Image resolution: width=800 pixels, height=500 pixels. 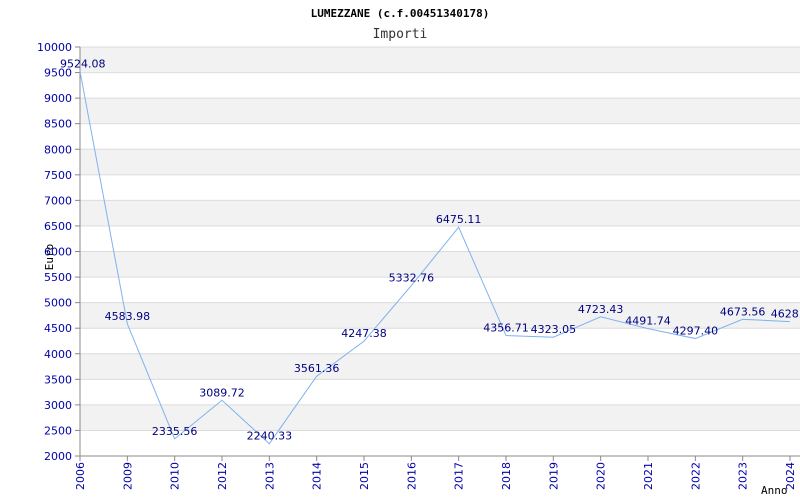 I want to click on y-tick-label: 10000, so click(x=54, y=47).